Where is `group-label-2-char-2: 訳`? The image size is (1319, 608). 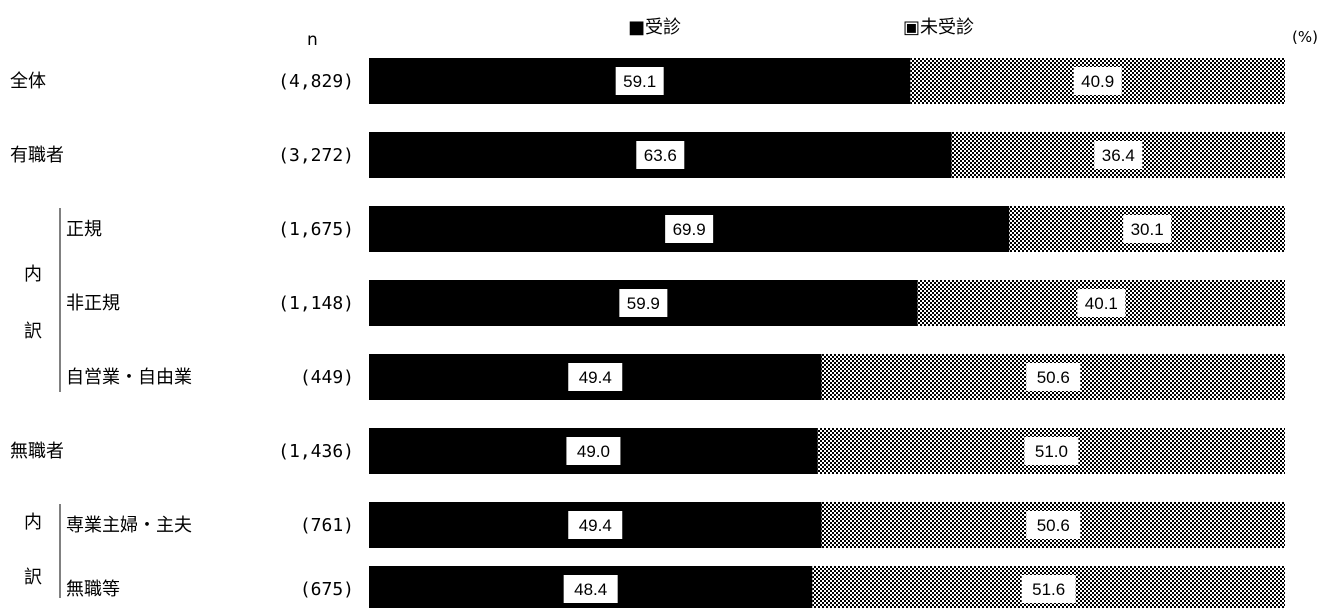
group-label-2-char-2: 訳 is located at coordinates (33, 577).